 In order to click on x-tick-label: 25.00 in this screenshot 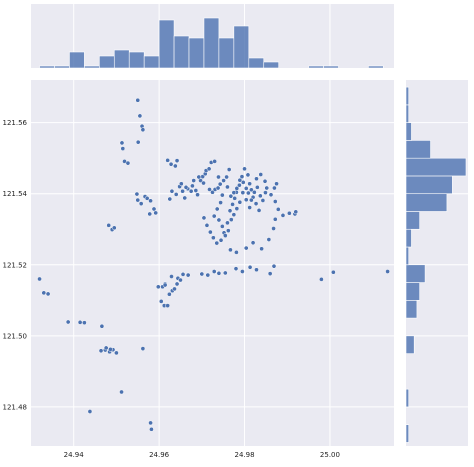, I will do `click(330, 455)`.